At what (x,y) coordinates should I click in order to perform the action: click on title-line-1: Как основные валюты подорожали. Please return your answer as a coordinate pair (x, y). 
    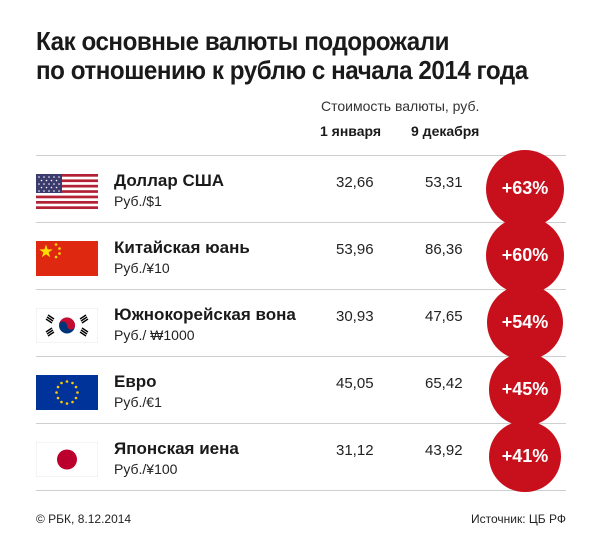
    Looking at the image, I should click on (243, 41).